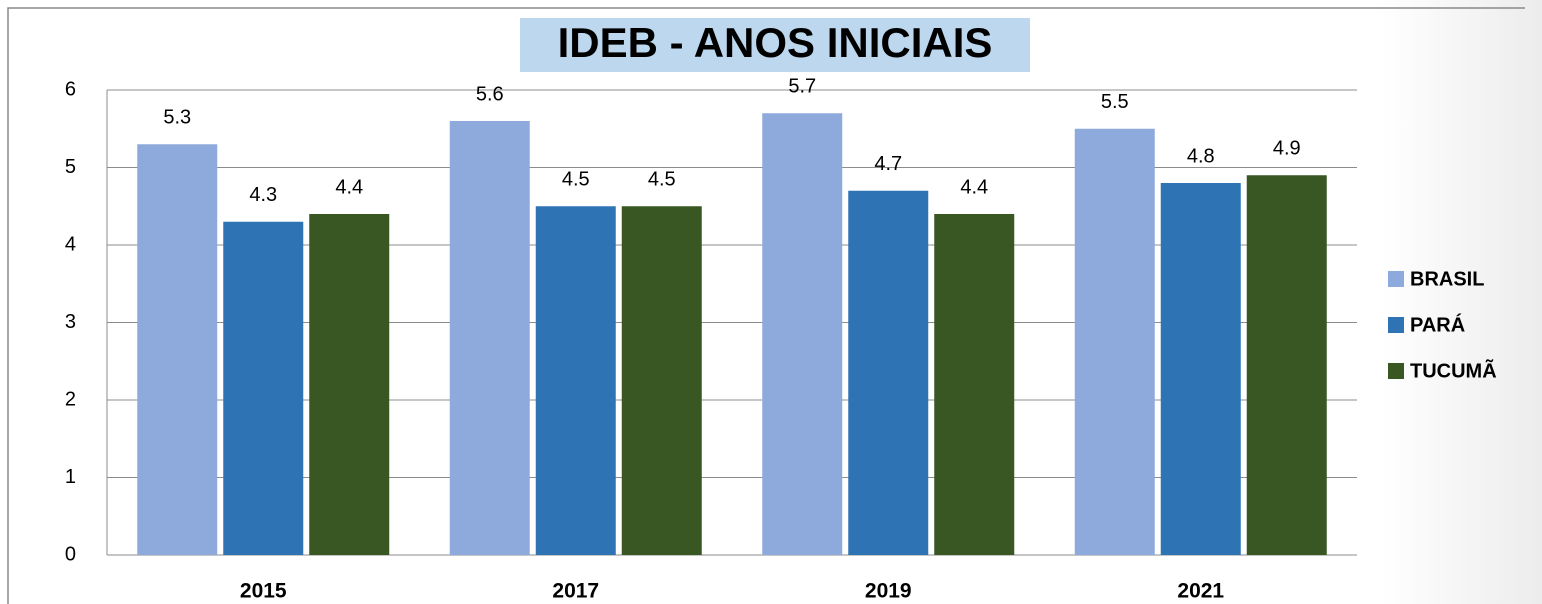  What do you see at coordinates (263, 591) in the screenshot?
I see `x-tick-label: 2015` at bounding box center [263, 591].